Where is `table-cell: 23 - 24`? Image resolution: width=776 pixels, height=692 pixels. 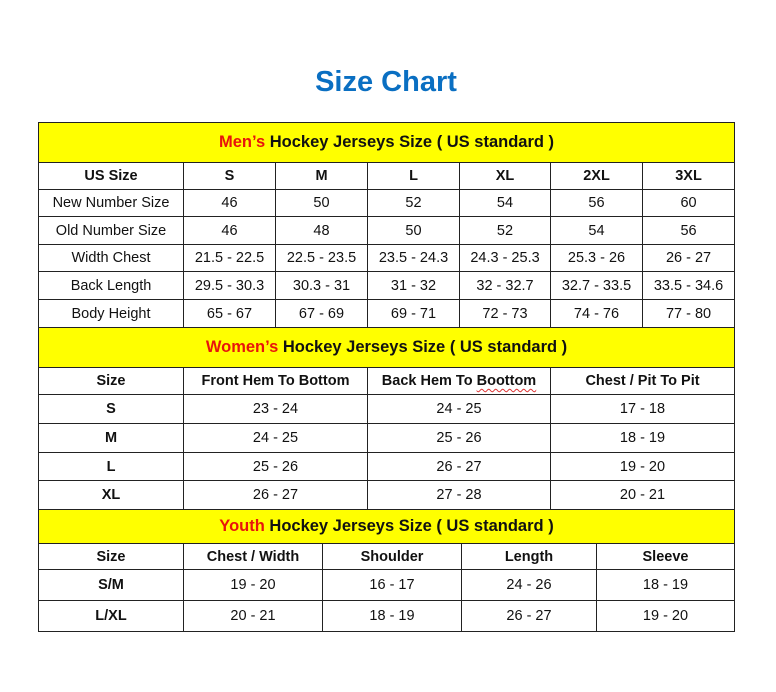 table-cell: 23 - 24 is located at coordinates (275, 409).